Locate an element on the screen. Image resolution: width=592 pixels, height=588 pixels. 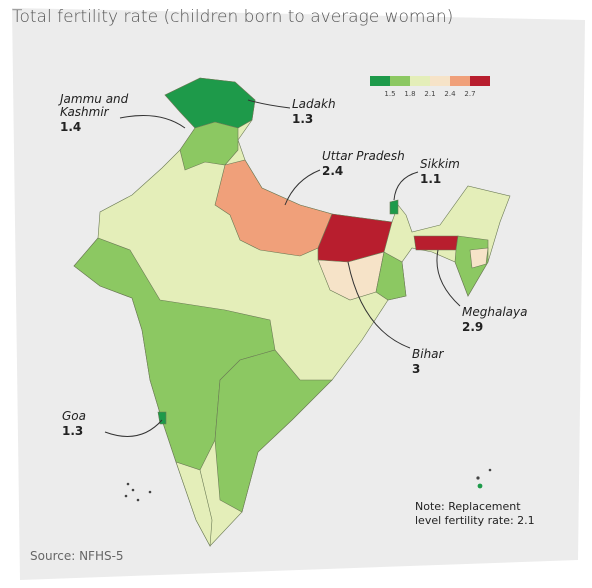
annotation-name: Bihar is located at coordinates (428, 354).